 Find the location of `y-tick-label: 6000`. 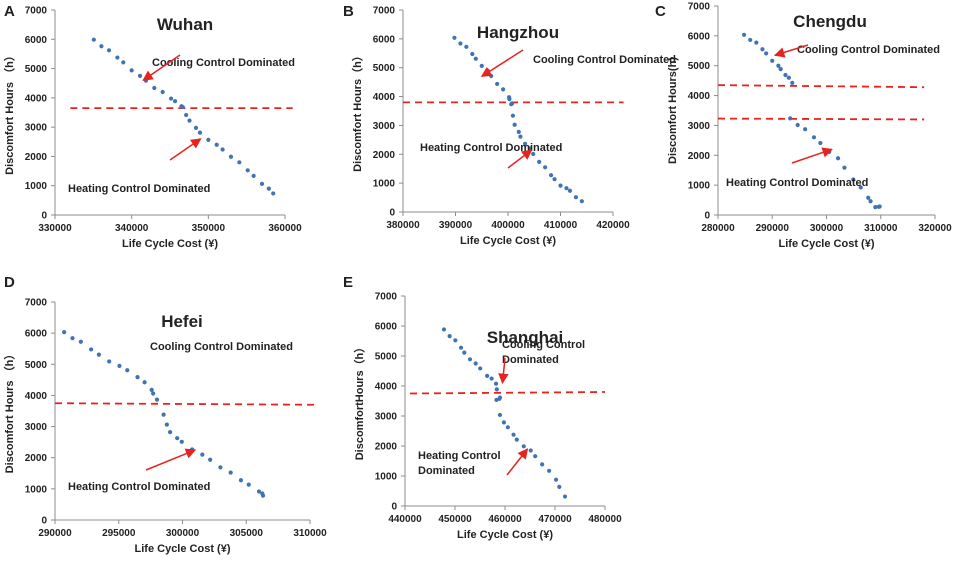

y-tick-label: 6000 is located at coordinates (386, 327).